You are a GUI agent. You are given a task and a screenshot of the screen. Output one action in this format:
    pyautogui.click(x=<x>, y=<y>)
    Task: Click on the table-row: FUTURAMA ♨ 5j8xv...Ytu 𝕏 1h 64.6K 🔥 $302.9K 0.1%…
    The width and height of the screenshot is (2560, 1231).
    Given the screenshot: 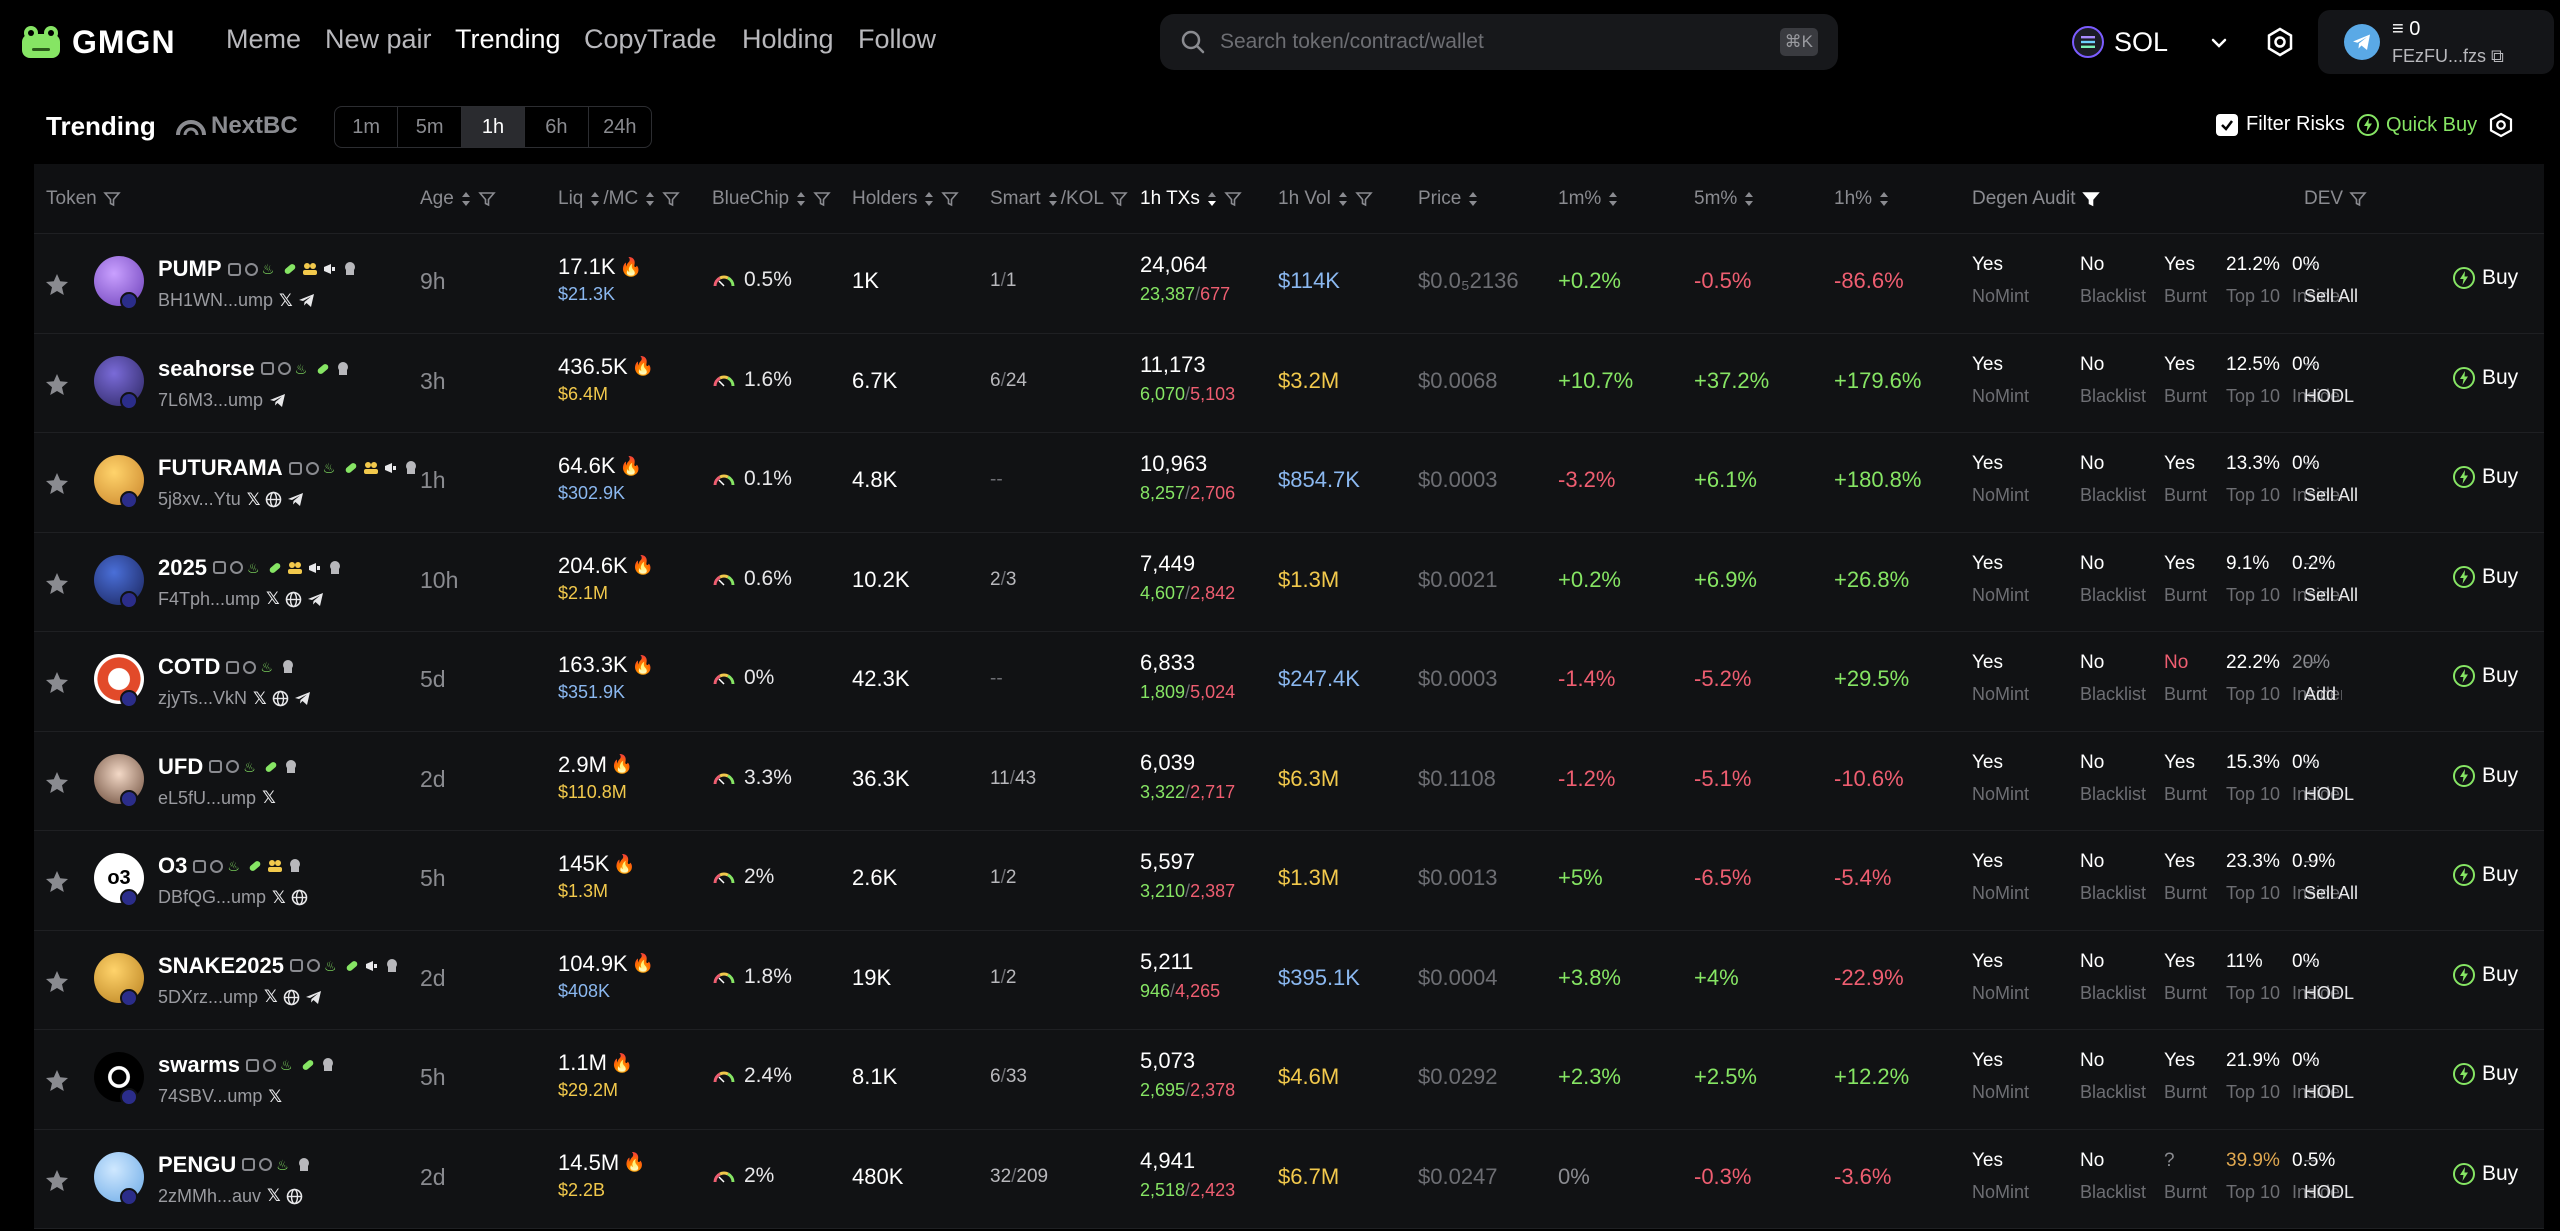 What is the action you would take?
    pyautogui.click(x=1289, y=483)
    